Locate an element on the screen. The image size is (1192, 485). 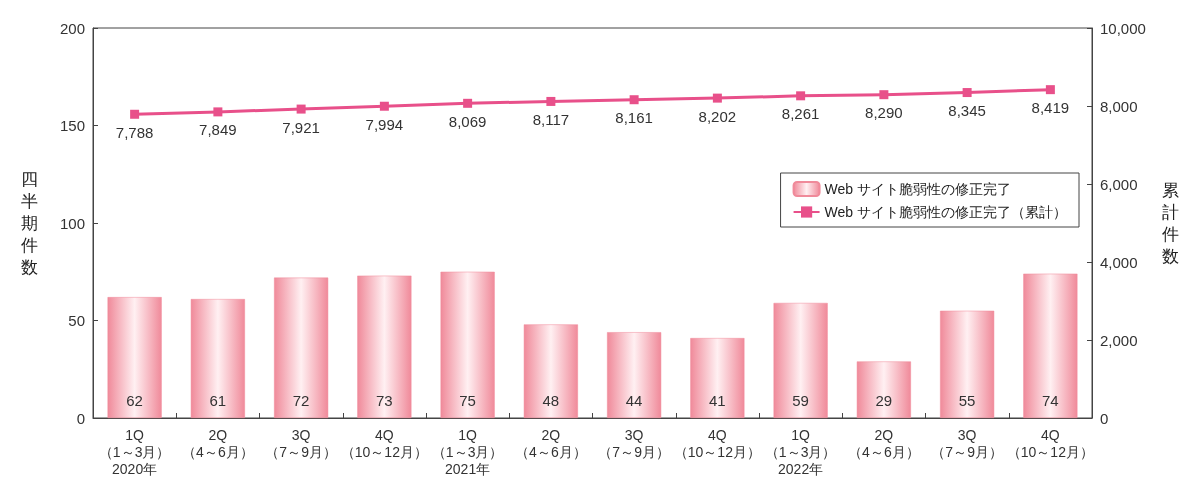
legend-label: Web サイト脆弱性の修正完了 is located at coordinates (918, 189).